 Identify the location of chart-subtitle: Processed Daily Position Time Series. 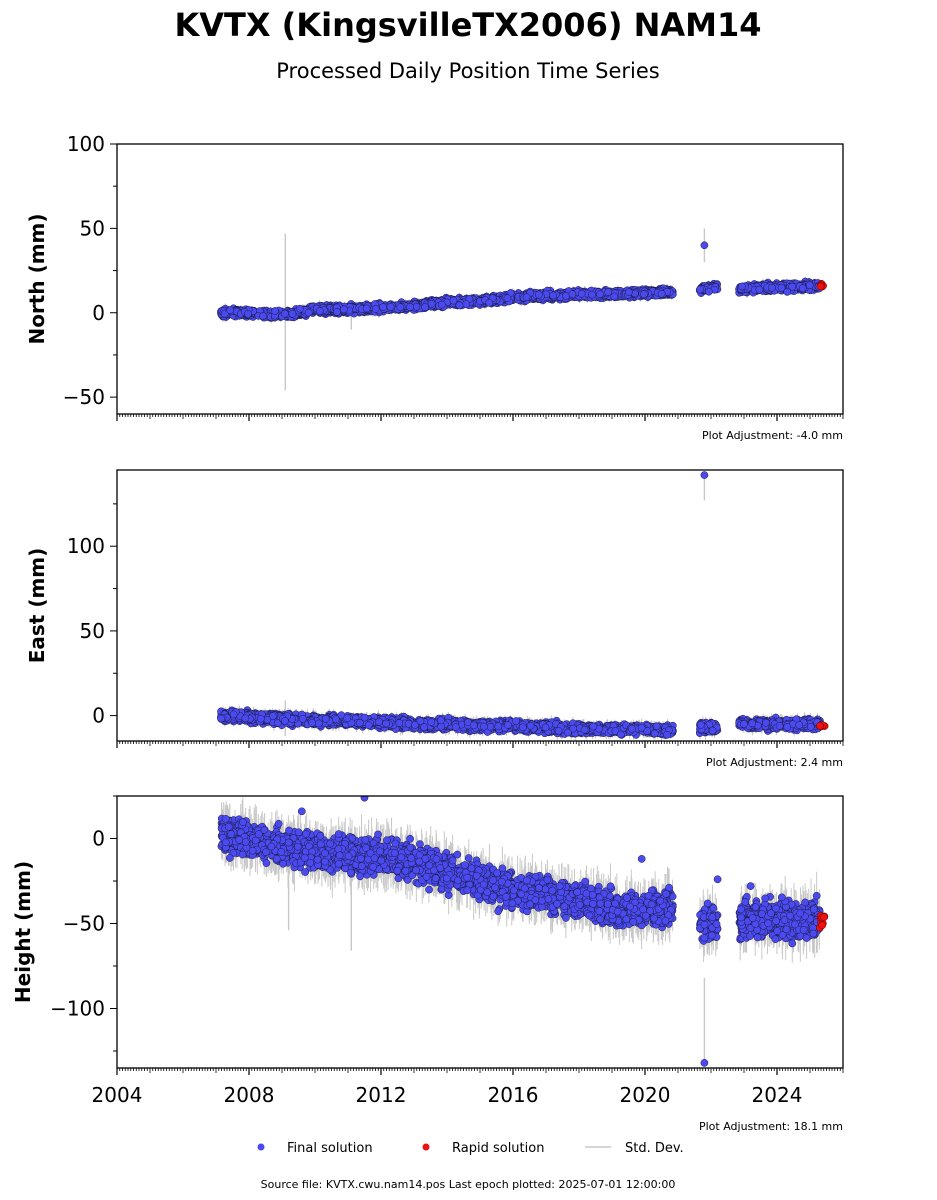
(468, 71).